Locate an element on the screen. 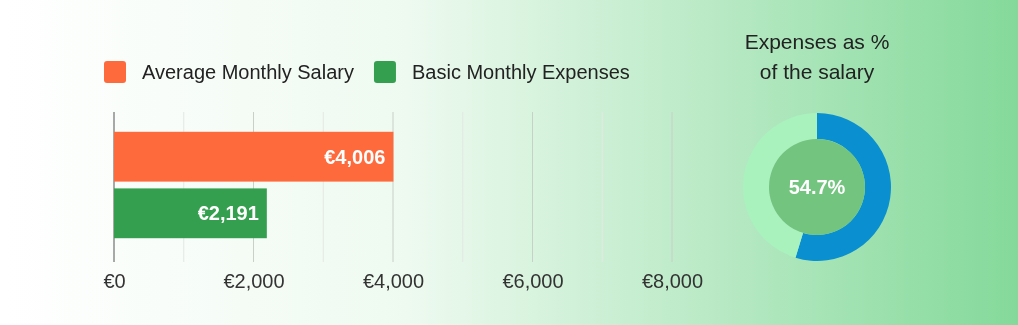 This screenshot has height=325, width=1018. legend-label: Average Monthly Salary is located at coordinates (248, 72).